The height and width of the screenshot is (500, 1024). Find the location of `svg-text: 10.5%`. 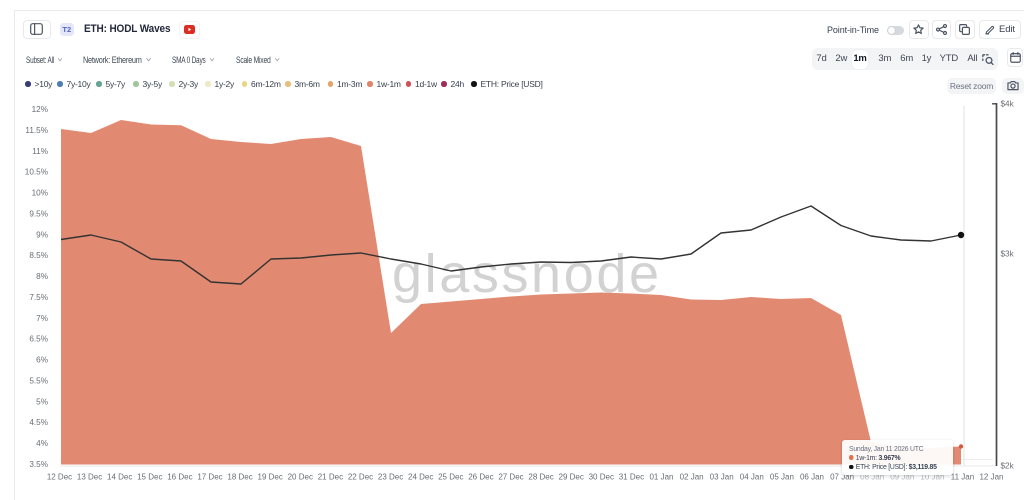

svg-text: 10.5% is located at coordinates (36, 172).